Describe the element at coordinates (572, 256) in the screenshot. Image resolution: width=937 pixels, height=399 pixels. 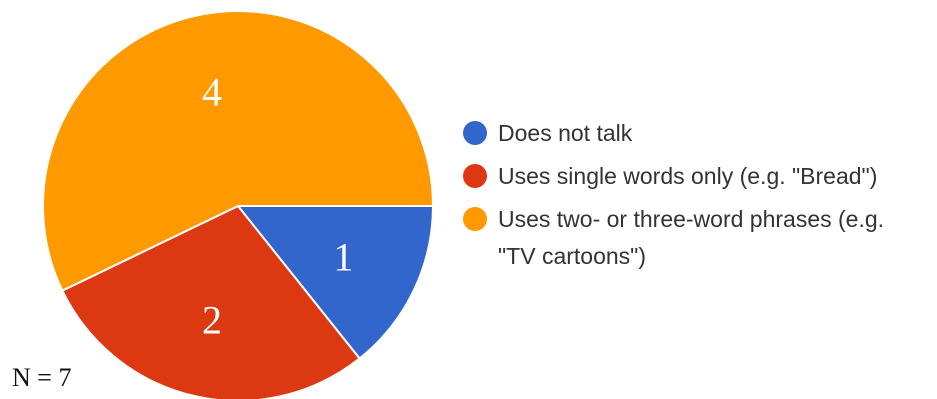
I see `legend-label-3: "TV cartoons")` at that location.